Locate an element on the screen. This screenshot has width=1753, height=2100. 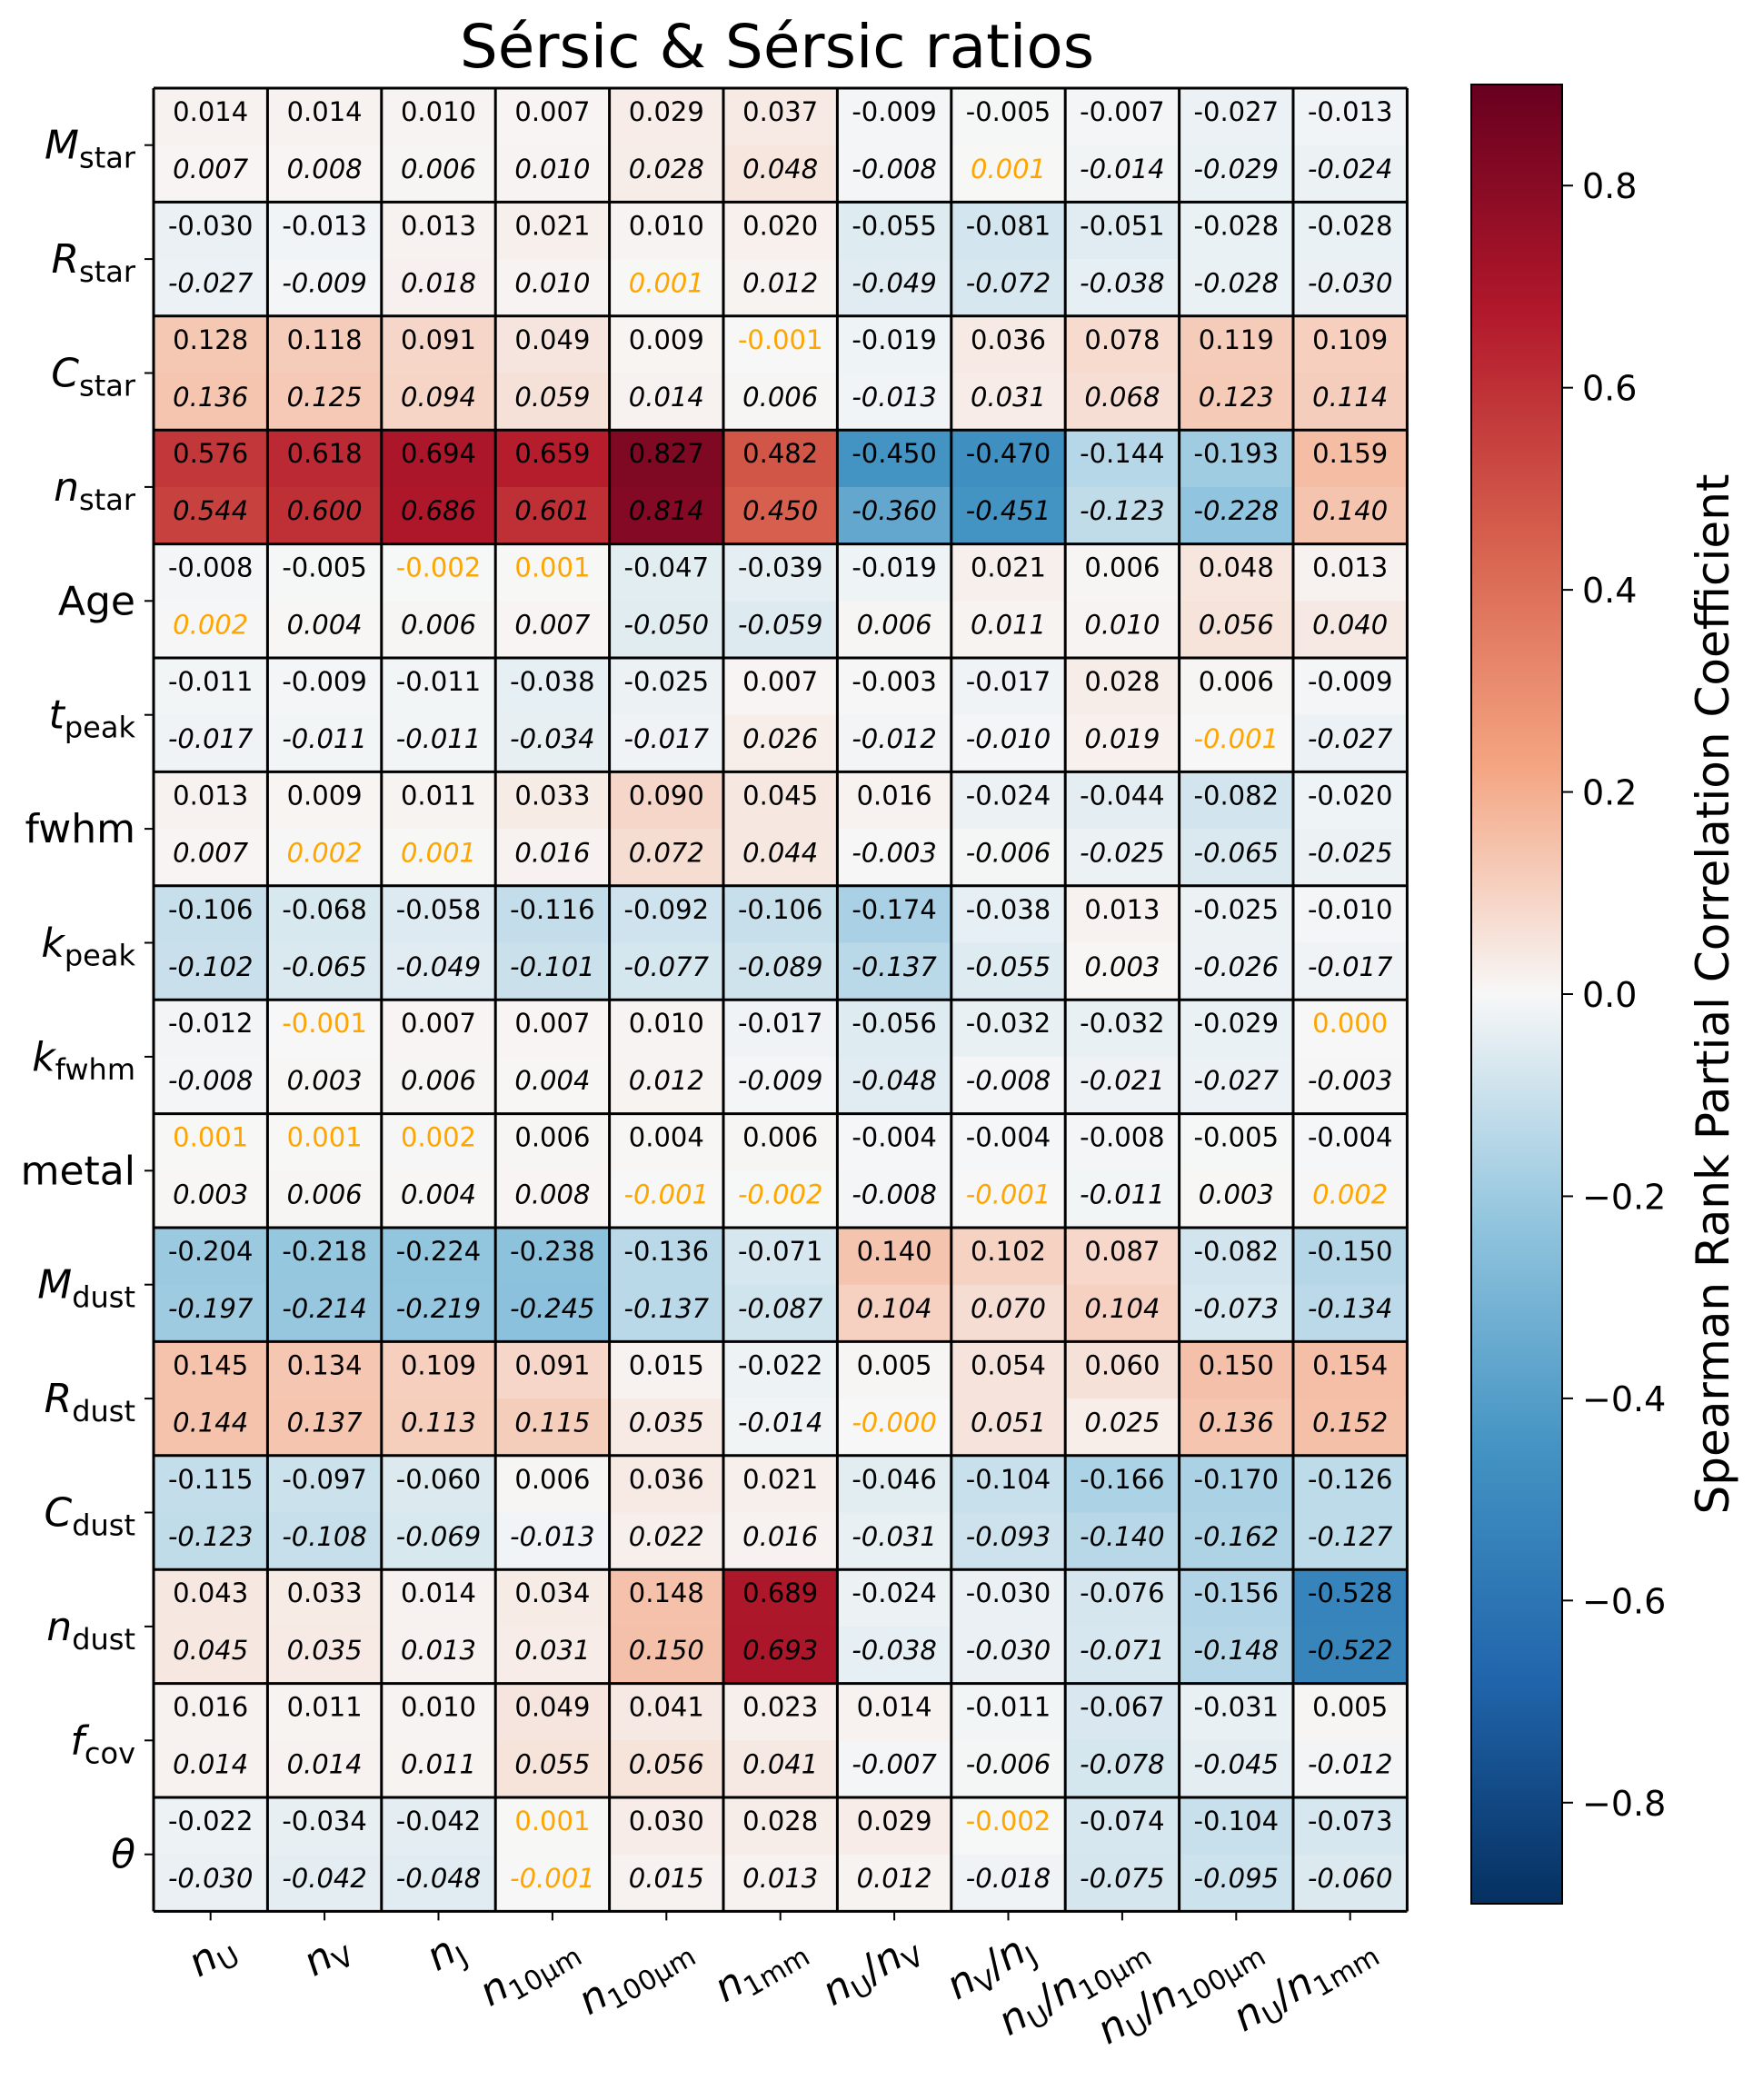
cell-value-bottom: 0.007 is located at coordinates (552, 625).